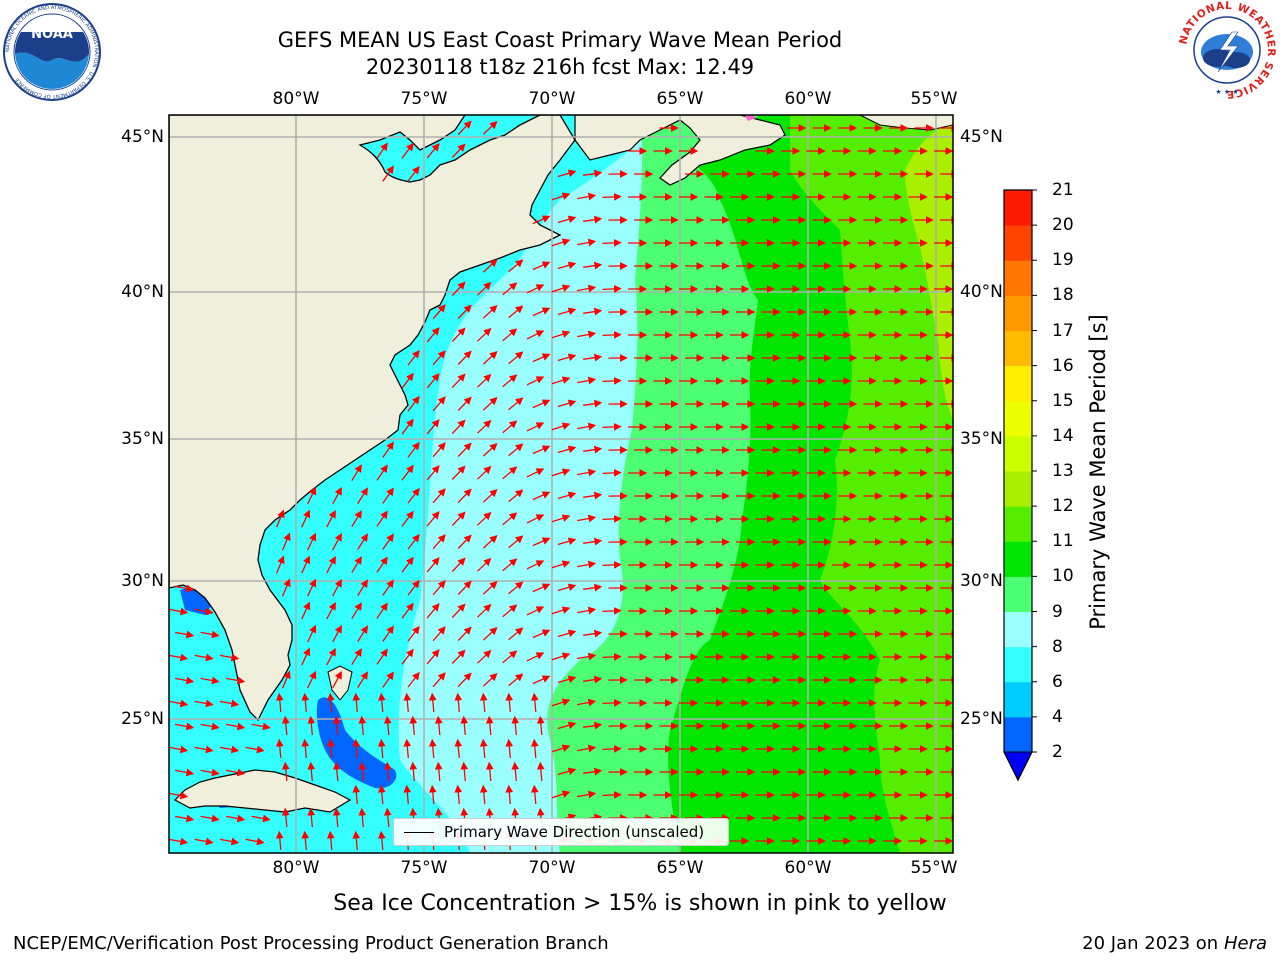 The width and height of the screenshot is (1280, 960). Describe the element at coordinates (263, 791) in the screenshot. I see `land-cuba` at that location.